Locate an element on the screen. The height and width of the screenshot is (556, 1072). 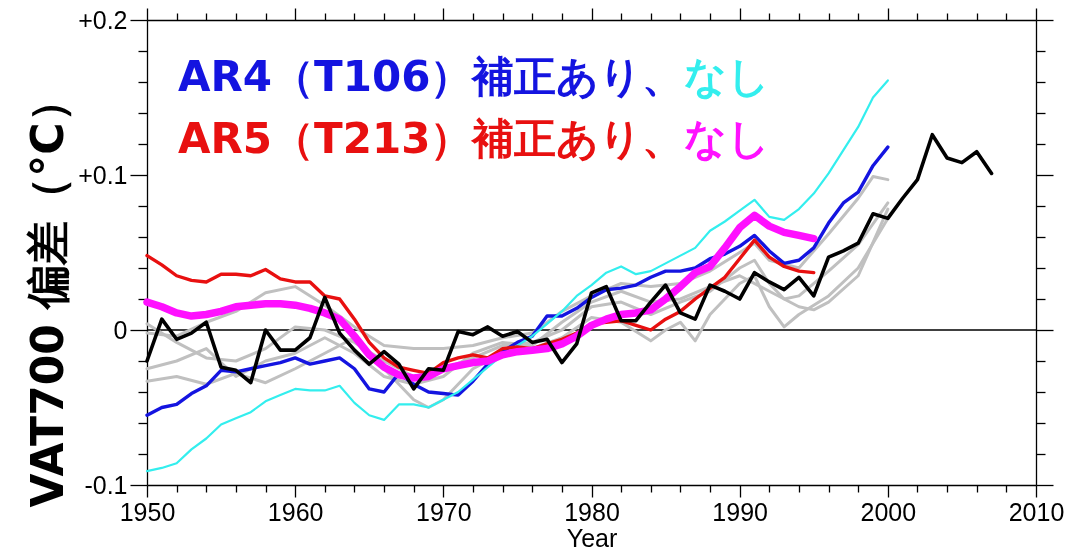
x-tick-label: 1950 is located at coordinates (147, 511).